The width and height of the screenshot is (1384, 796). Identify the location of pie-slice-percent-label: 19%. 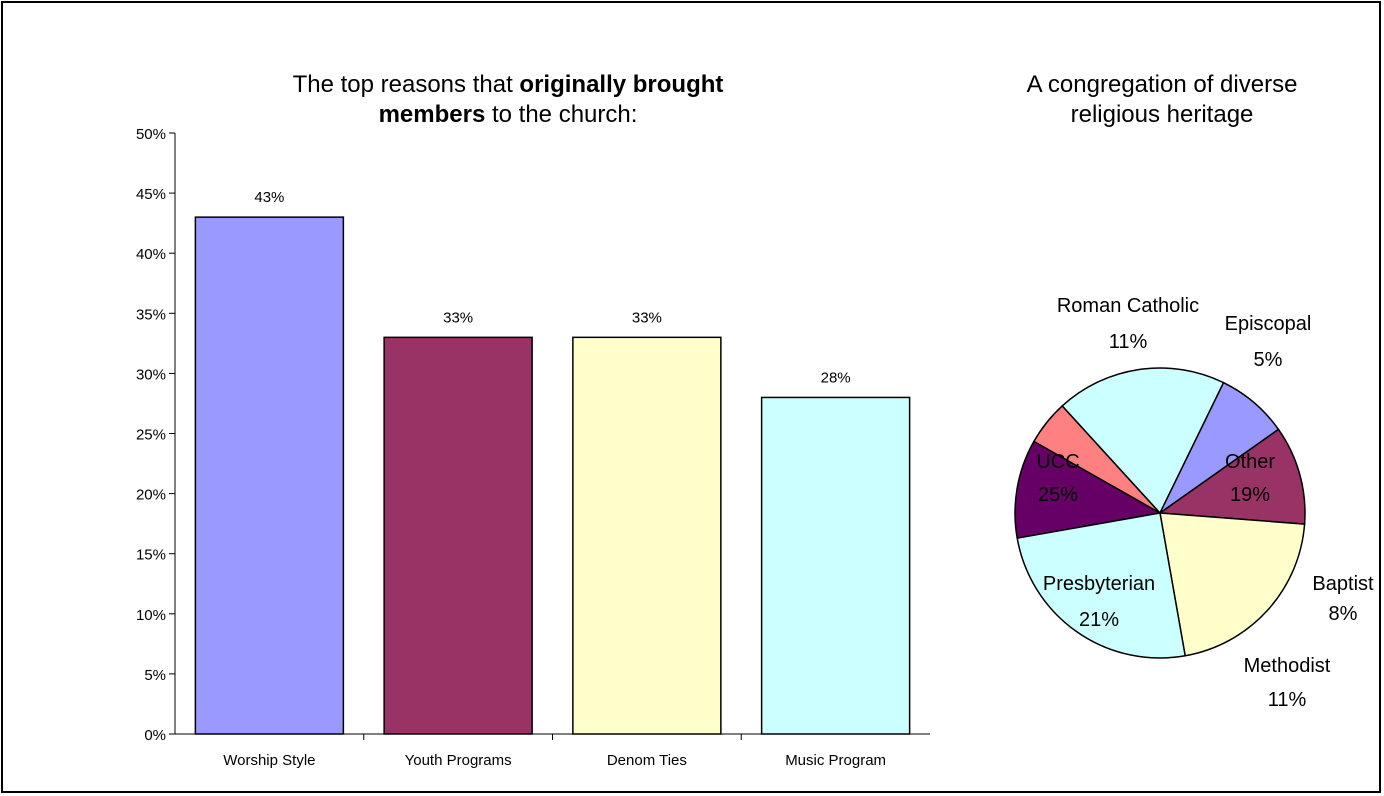
(1250, 495).